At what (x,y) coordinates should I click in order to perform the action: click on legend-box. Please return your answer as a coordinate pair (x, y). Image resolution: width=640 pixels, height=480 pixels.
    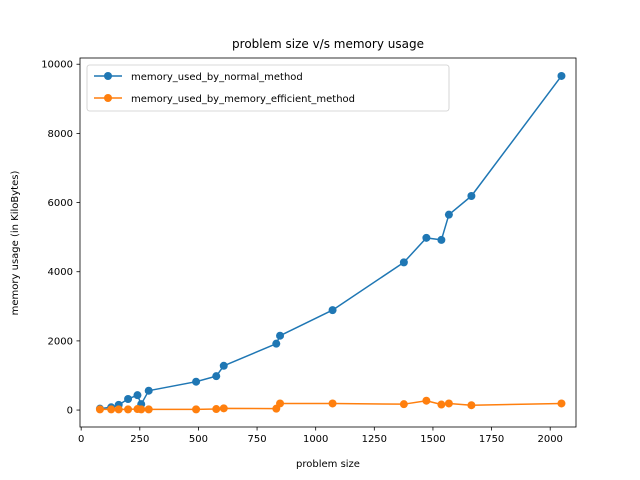
    Looking at the image, I should click on (268, 88).